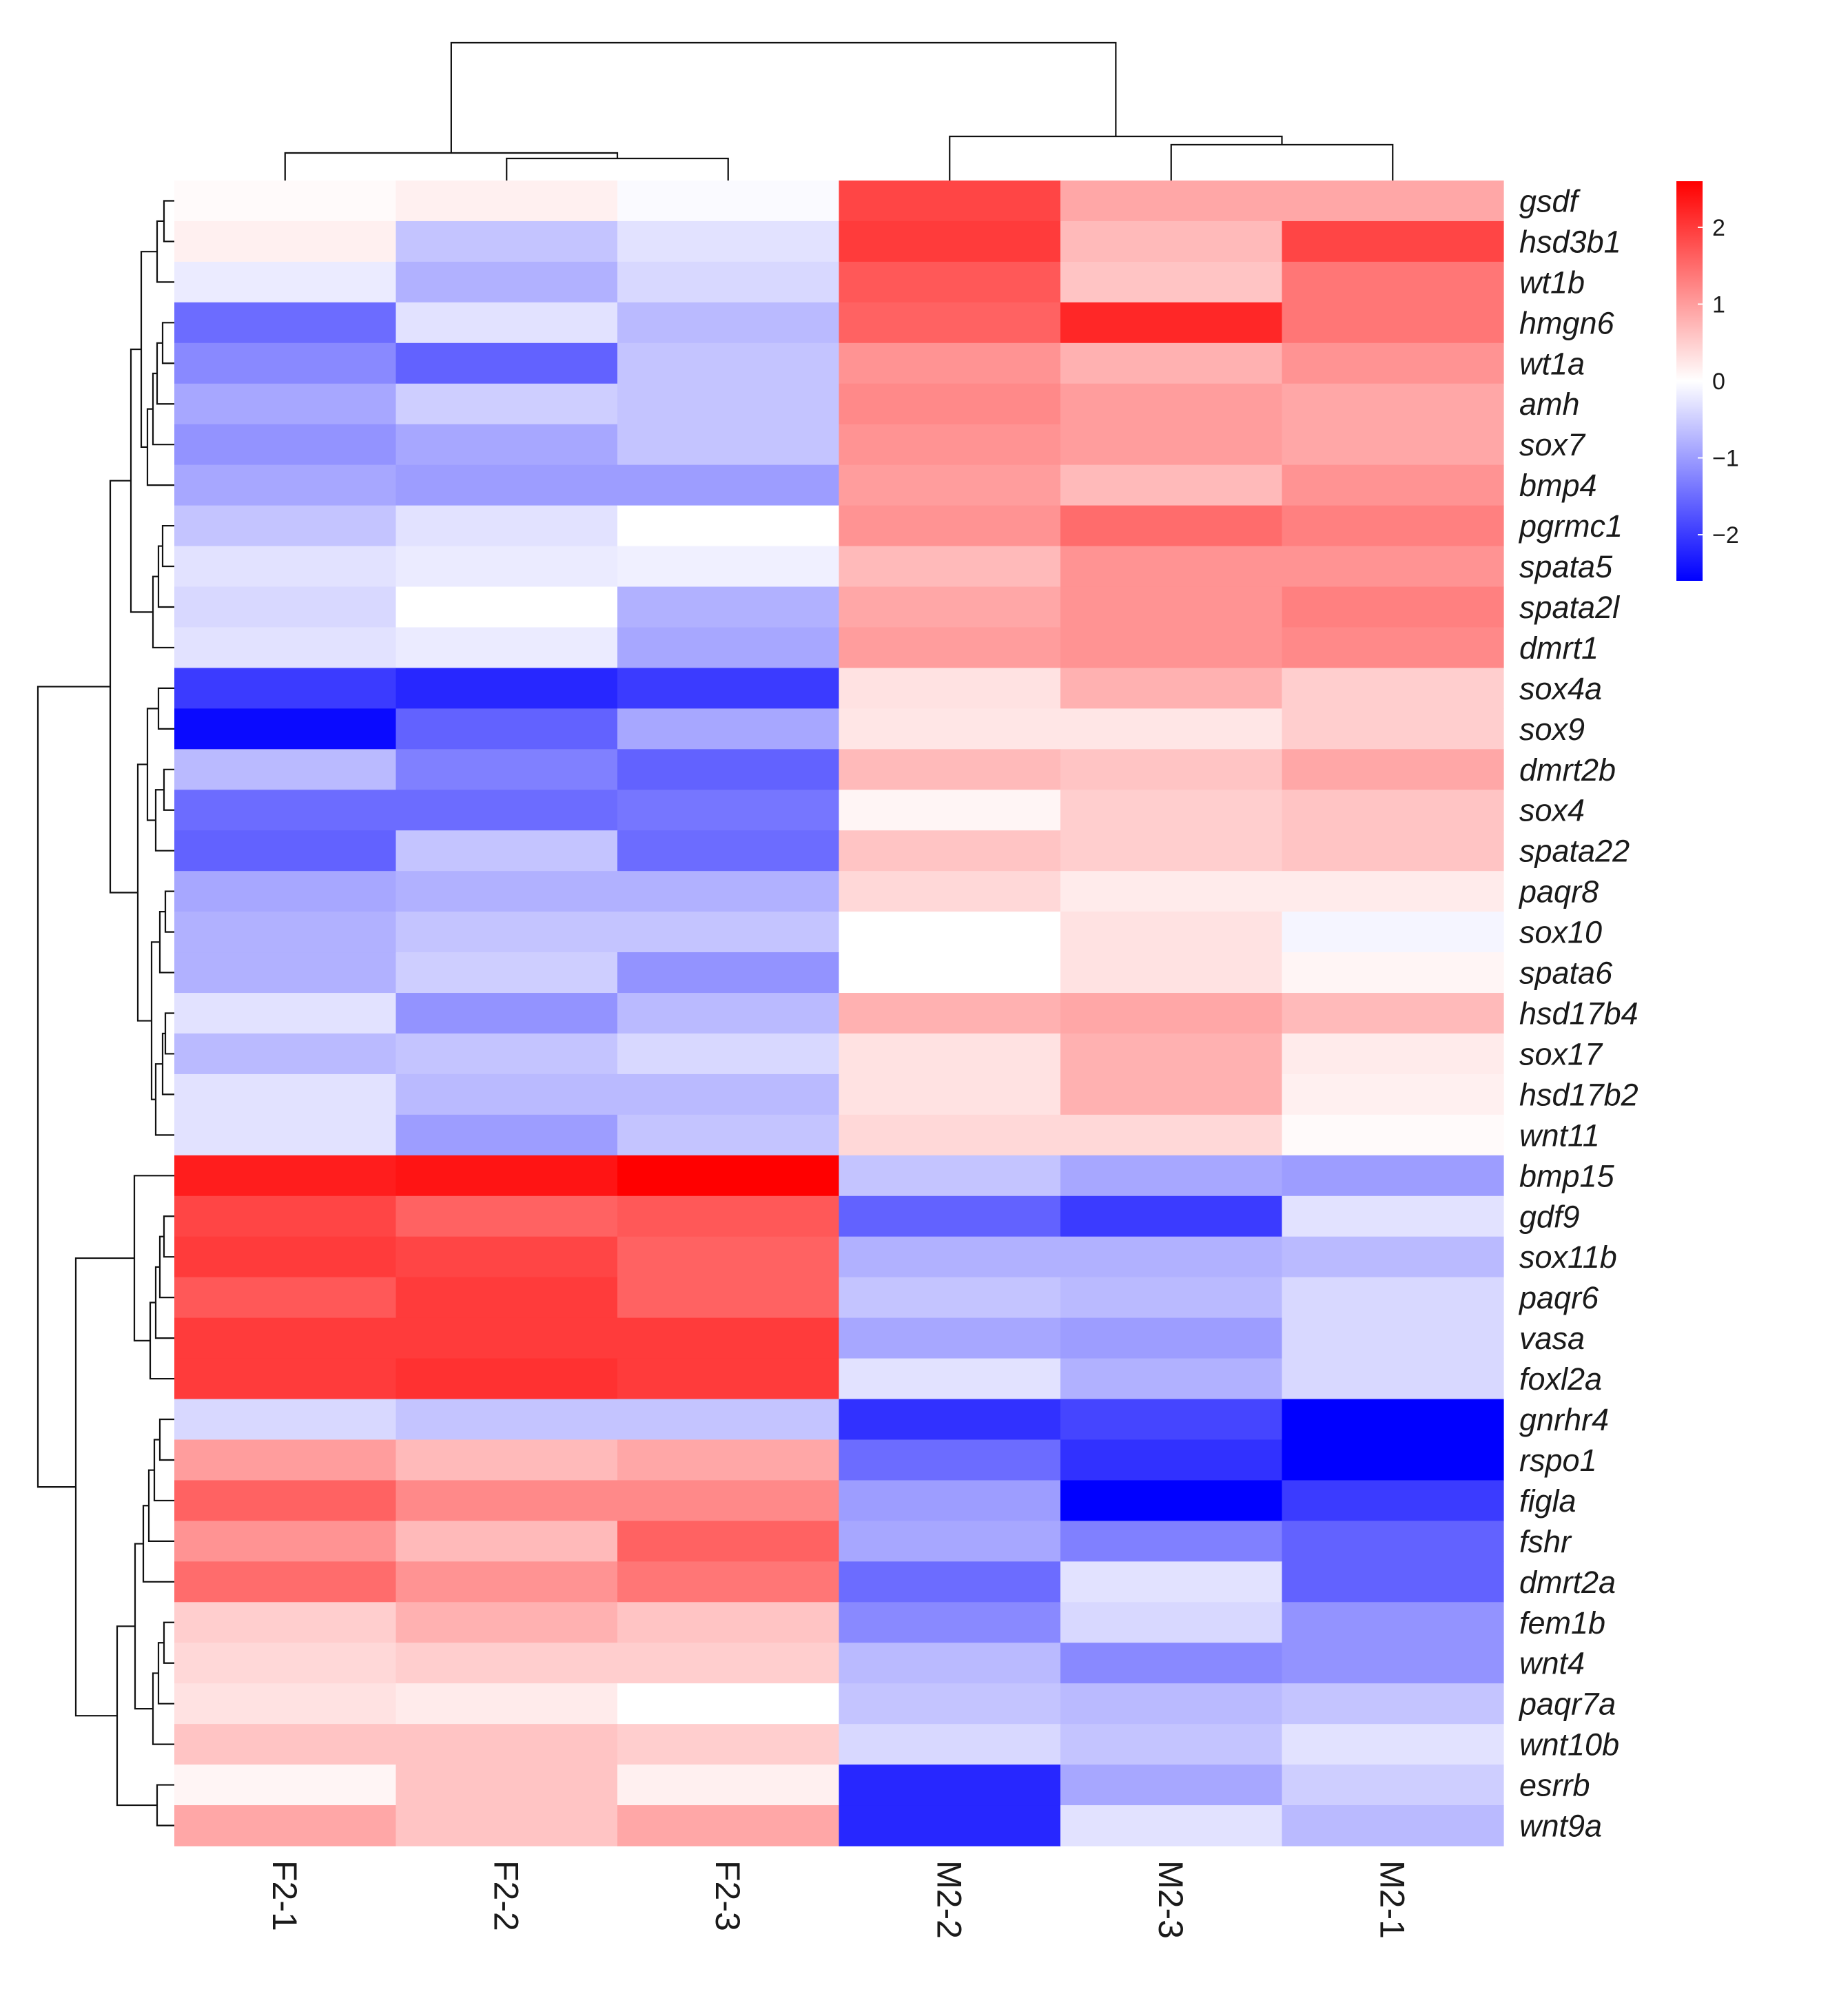 The width and height of the screenshot is (1839, 2016). Describe the element at coordinates (727, 1895) in the screenshot. I see `sample-label: F2-3` at that location.